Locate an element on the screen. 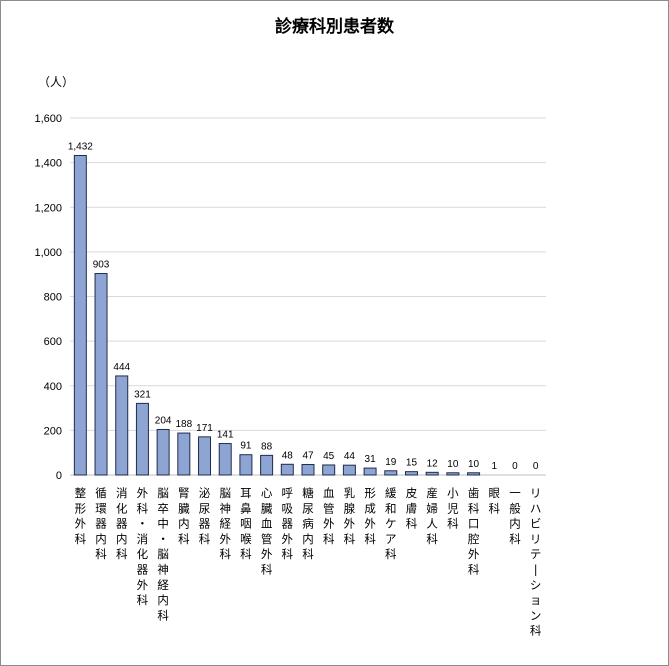 This screenshot has width=669, height=666. category-label: 小児科 is located at coordinates (453, 508).